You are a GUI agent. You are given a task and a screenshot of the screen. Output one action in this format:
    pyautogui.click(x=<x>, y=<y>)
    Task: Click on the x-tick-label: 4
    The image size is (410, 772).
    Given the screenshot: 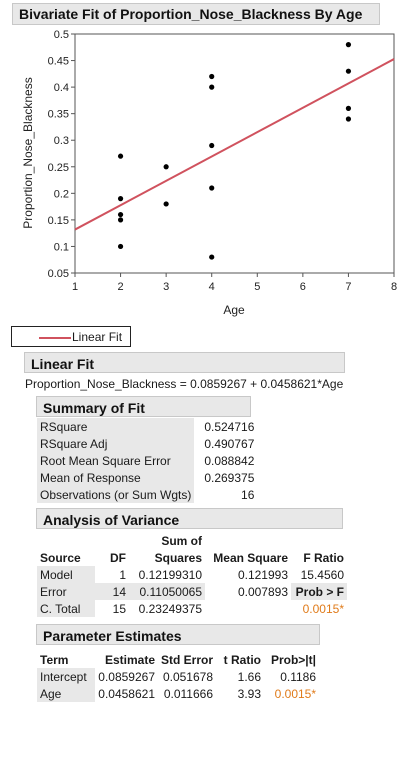 What is the action you would take?
    pyautogui.click(x=212, y=287)
    